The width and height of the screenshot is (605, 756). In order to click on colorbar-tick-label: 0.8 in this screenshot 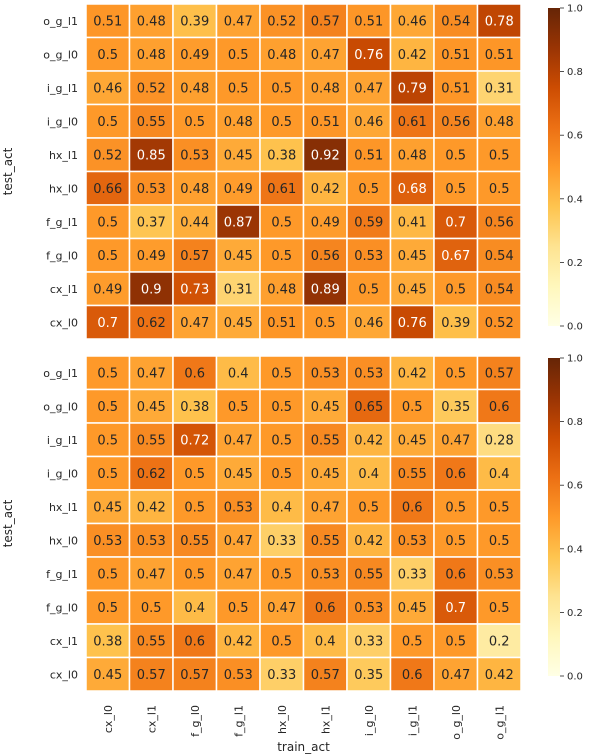, I will do `click(575, 422)`.